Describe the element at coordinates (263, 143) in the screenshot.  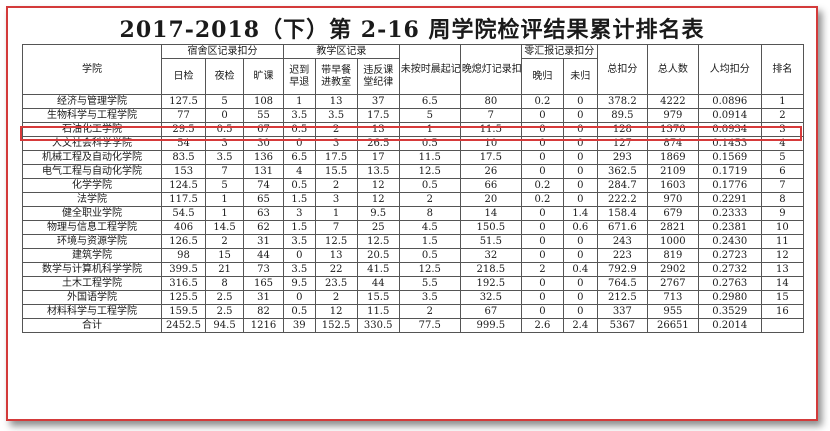
I see `table-cell: 30` at that location.